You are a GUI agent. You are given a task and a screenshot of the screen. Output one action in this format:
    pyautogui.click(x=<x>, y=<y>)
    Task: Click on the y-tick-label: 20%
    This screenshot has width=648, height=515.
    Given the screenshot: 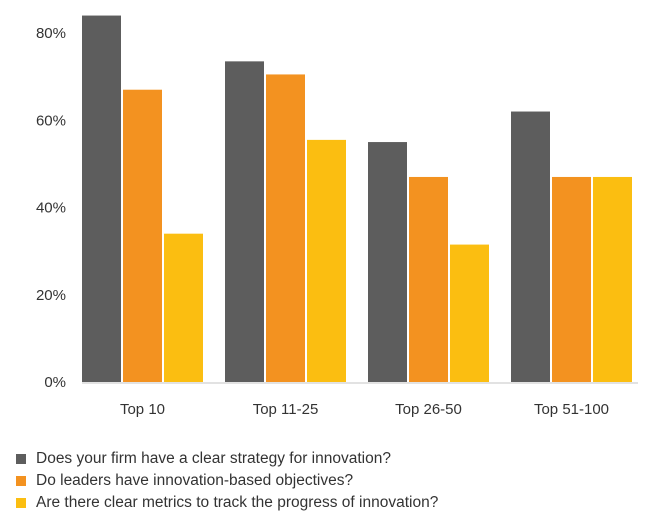 What is the action you would take?
    pyautogui.click(x=51, y=295)
    